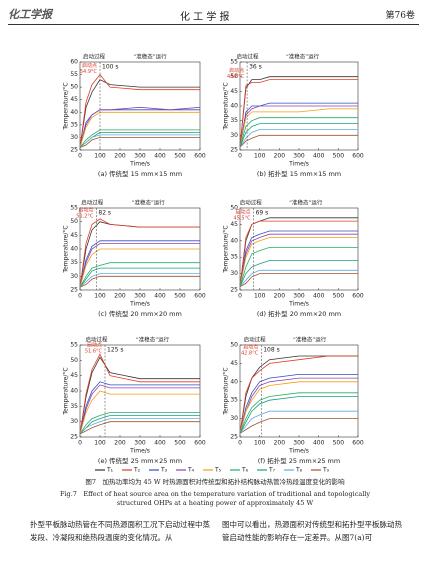  I want to click on chart-title: (e) 传统型 25 mm×25 mm, so click(140, 460).